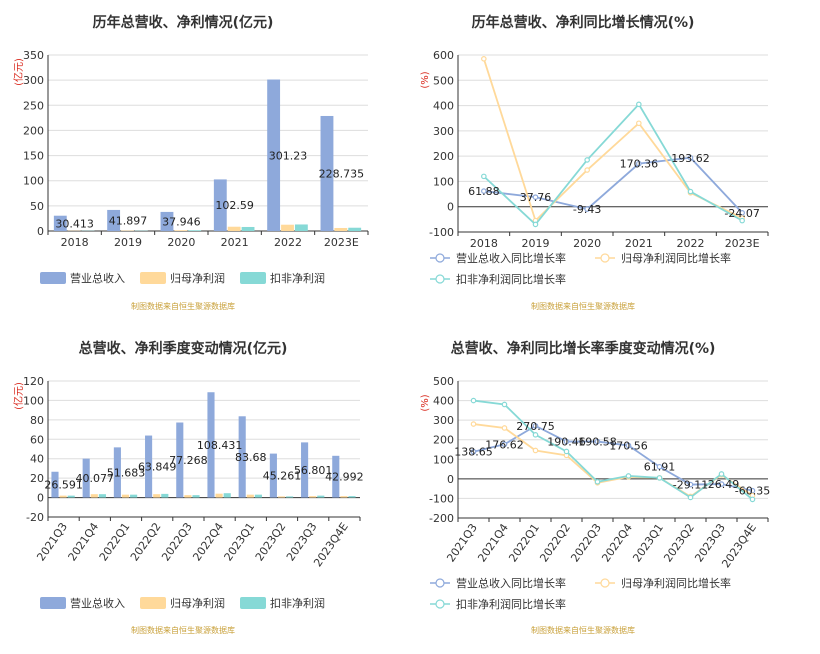 This screenshot has width=820, height=654. What do you see at coordinates (473, 424) in the screenshot?
I see `point-net_profit` at bounding box center [473, 424].